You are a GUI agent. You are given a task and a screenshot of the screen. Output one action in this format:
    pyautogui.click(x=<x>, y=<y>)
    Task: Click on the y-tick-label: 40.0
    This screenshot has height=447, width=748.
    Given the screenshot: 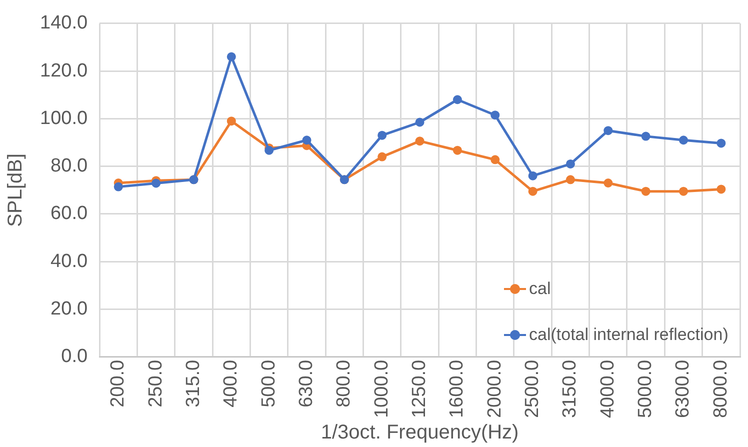 What is the action you would take?
    pyautogui.click(x=69, y=261)
    